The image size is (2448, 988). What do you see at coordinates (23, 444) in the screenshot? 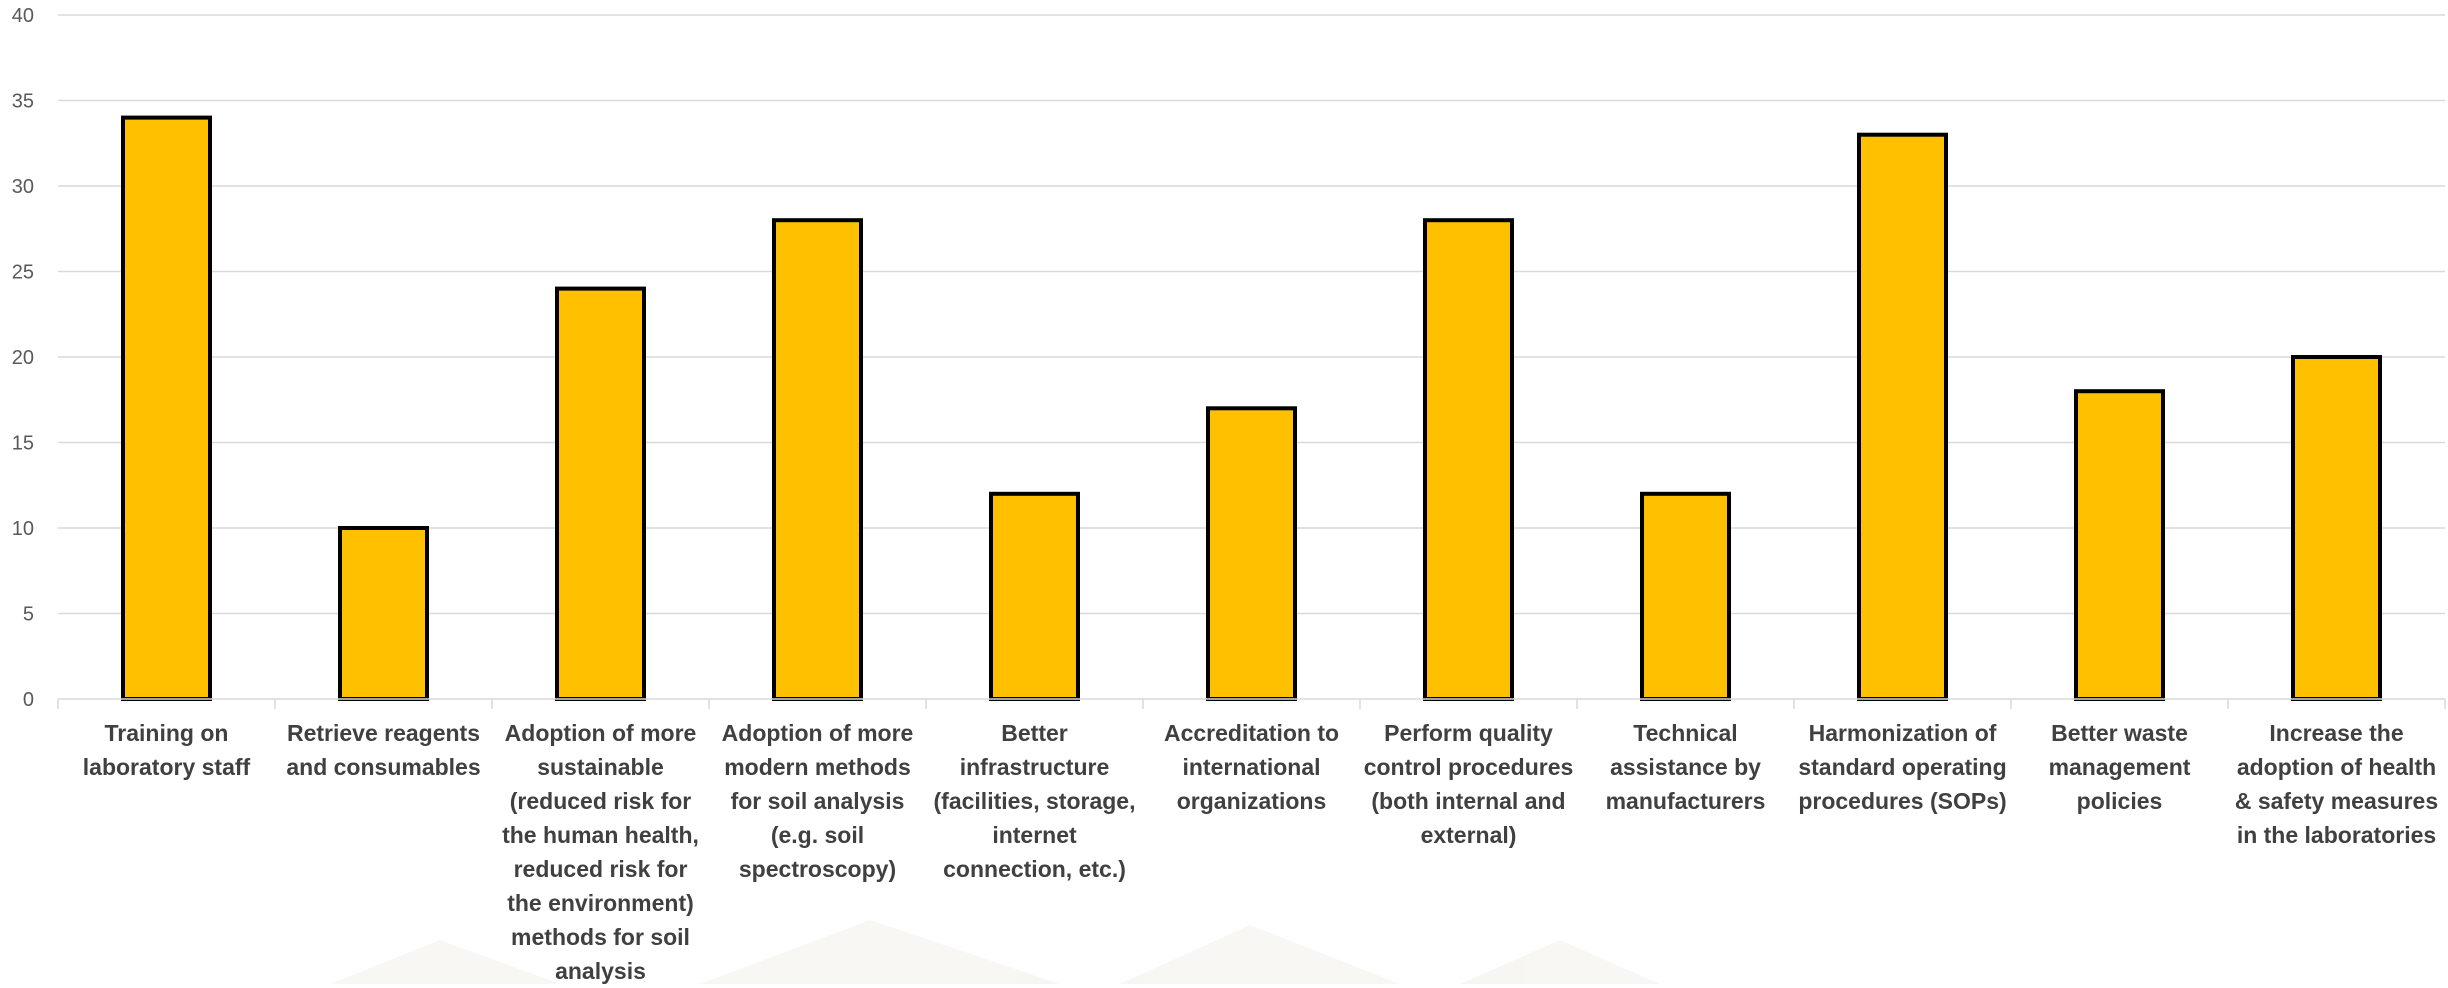
I see `y-tick-label: 15` at bounding box center [23, 444].